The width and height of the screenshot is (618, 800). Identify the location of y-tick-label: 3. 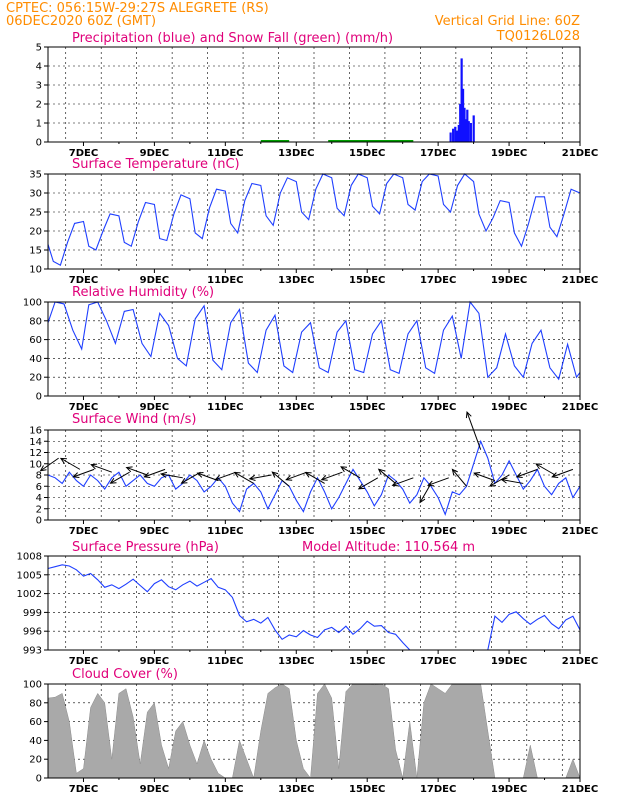
(39, 86).